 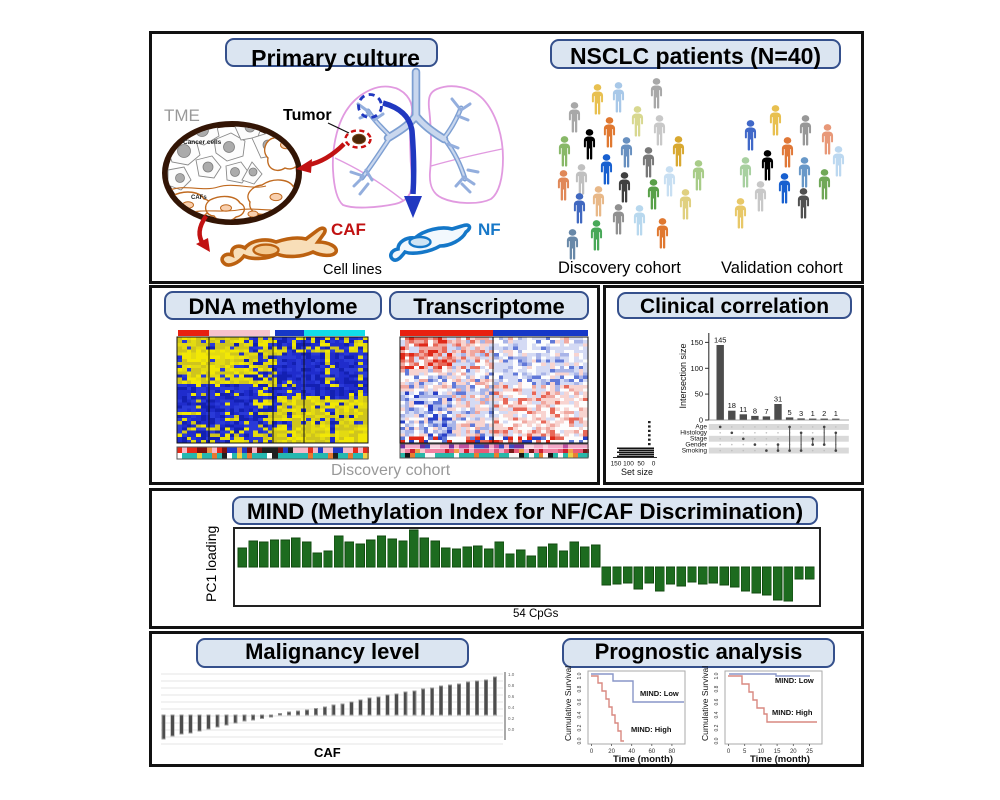 I want to click on svg-text: 80, so click(x=672, y=752).